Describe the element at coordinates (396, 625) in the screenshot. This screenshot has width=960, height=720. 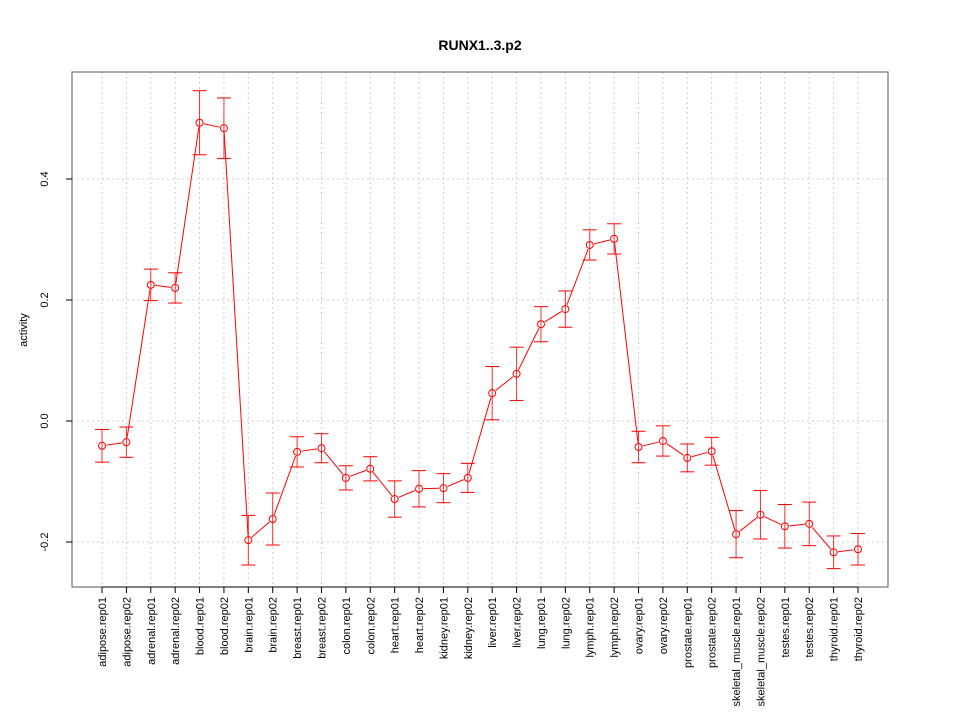
I see `x-tick-label: heart.rep01` at that location.